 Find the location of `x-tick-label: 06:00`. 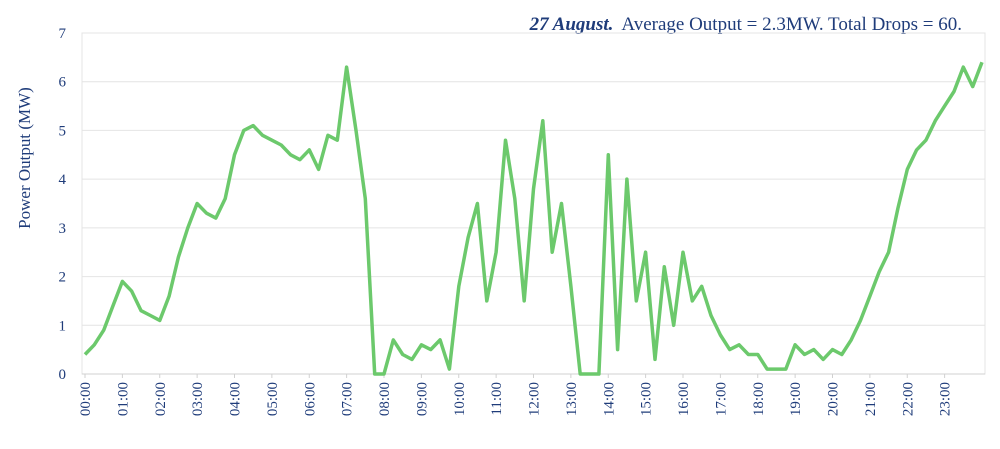

x-tick-label: 06:00 is located at coordinates (310, 399).